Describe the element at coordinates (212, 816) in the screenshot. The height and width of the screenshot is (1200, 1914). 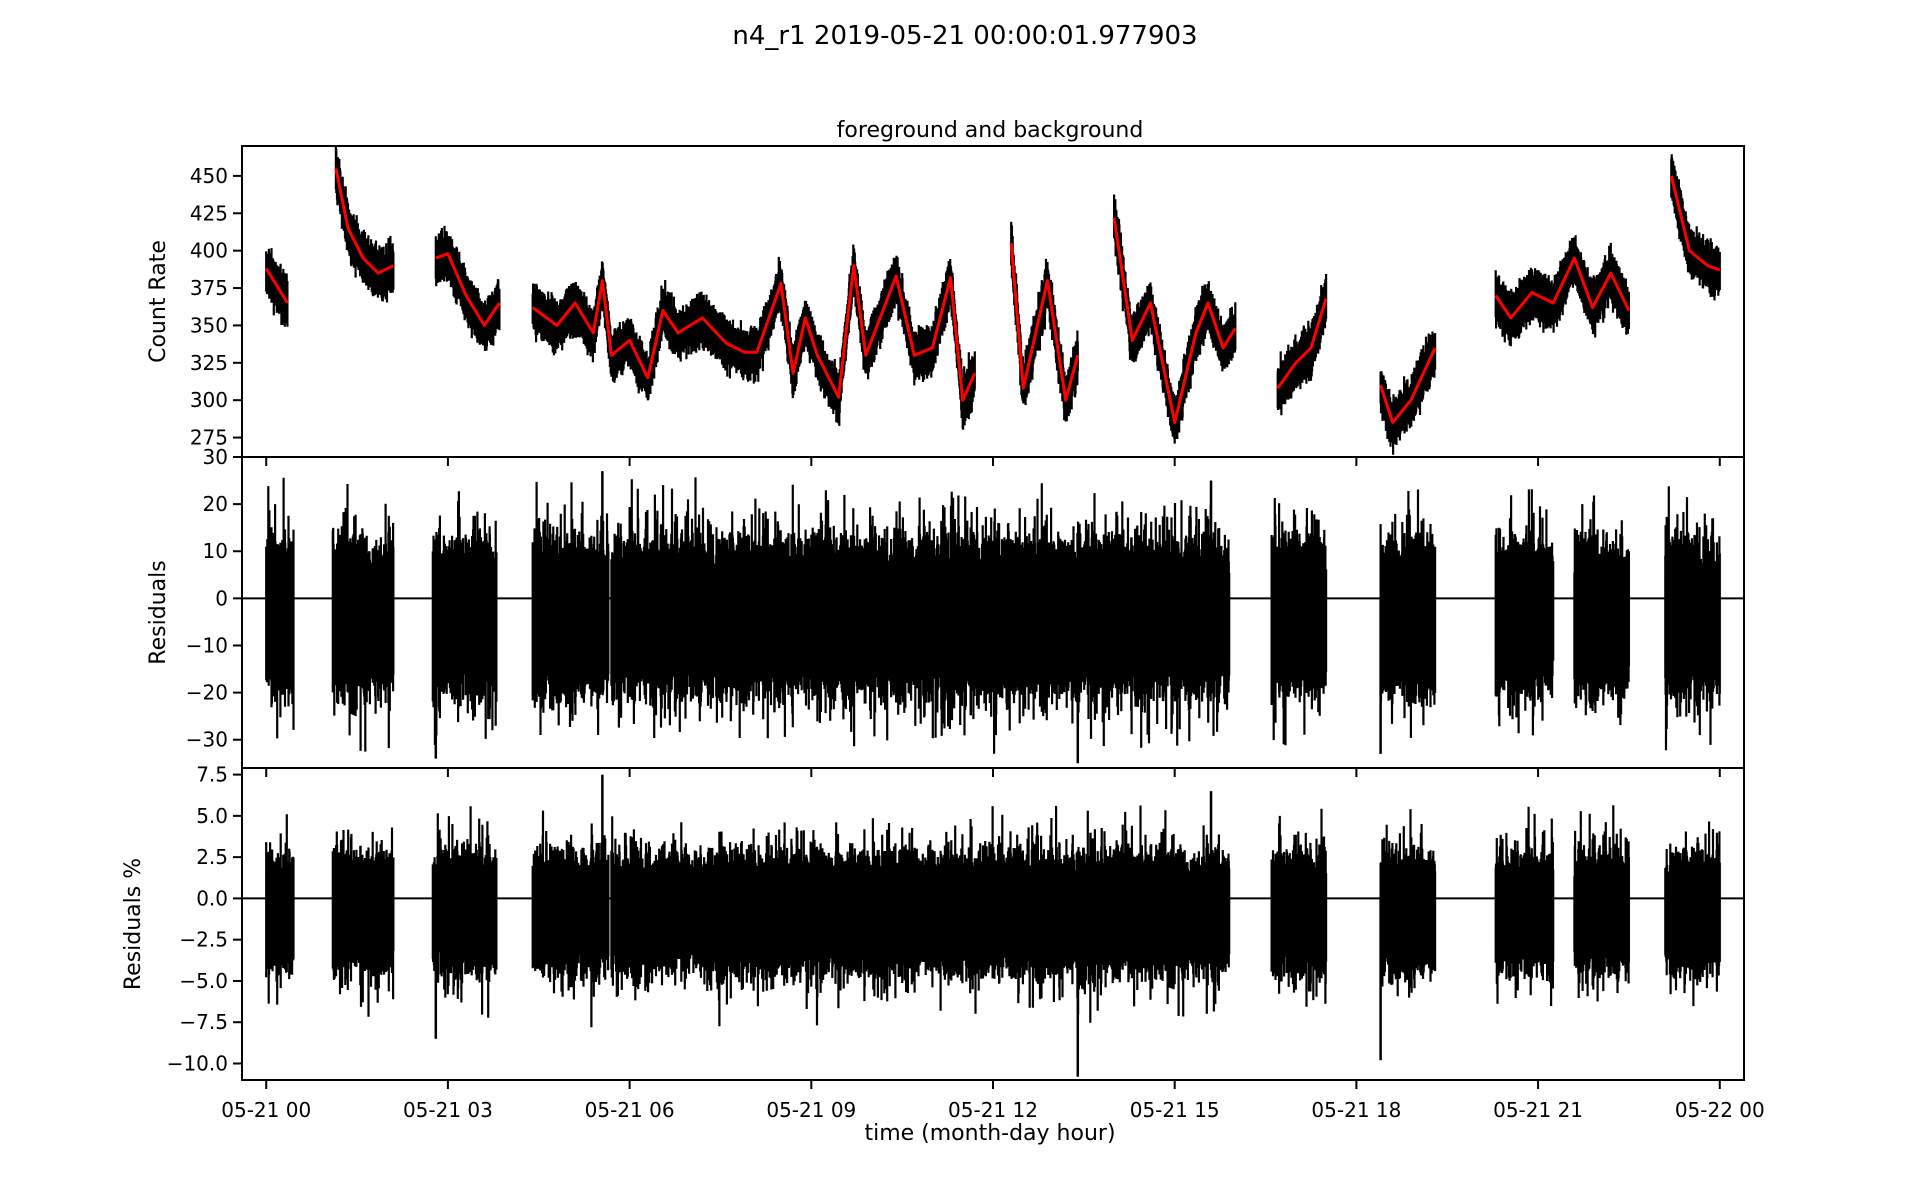
I see `y-tick-label: 5.0` at that location.